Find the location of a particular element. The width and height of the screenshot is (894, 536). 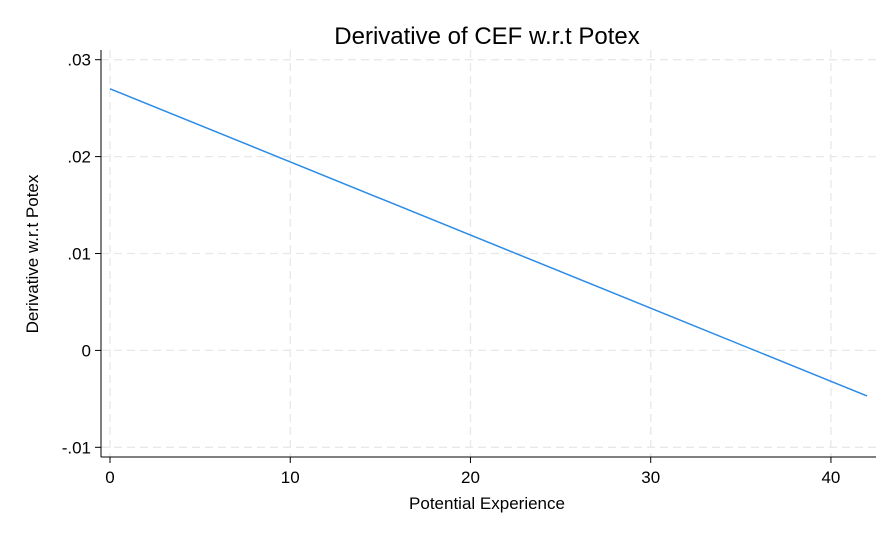

y-axis-label: Derivative w.r.t Potex is located at coordinates (32, 253).